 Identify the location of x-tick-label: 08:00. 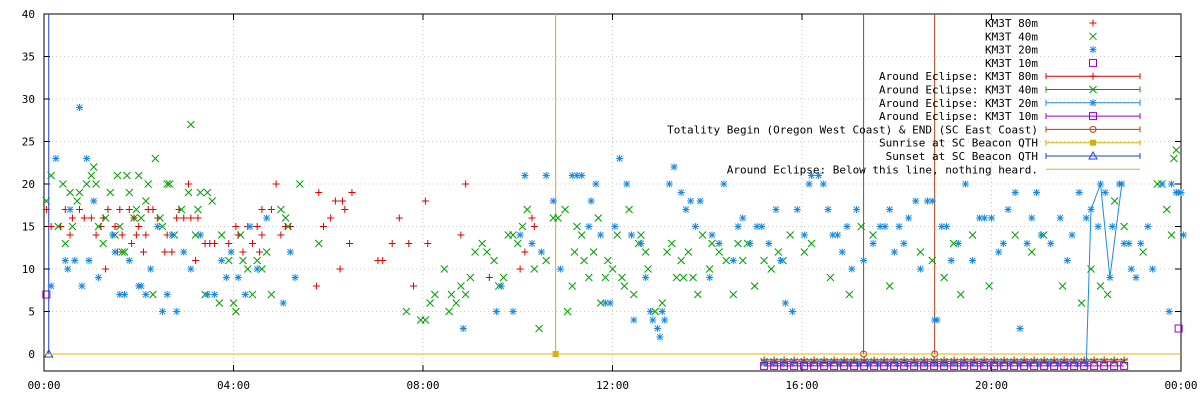
(422, 385).